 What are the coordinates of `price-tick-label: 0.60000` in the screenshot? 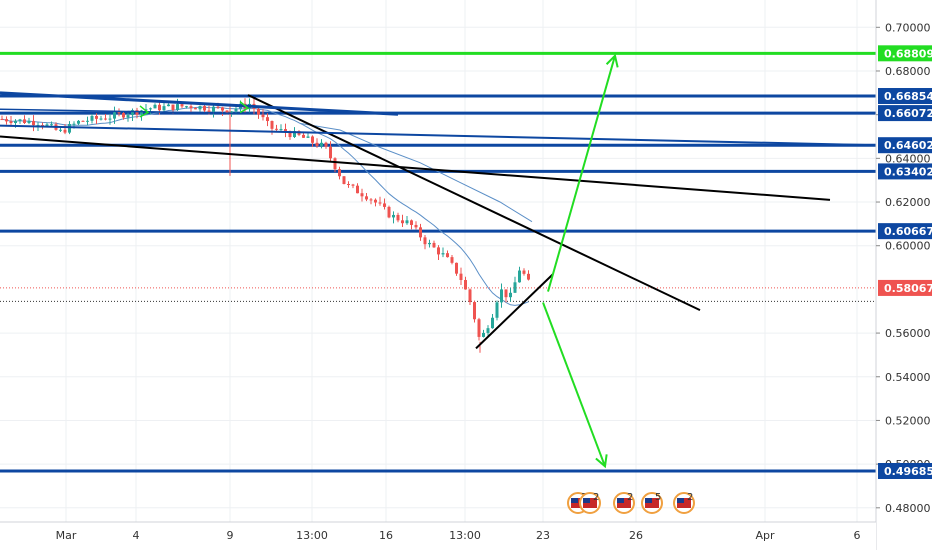 It's located at (908, 246).